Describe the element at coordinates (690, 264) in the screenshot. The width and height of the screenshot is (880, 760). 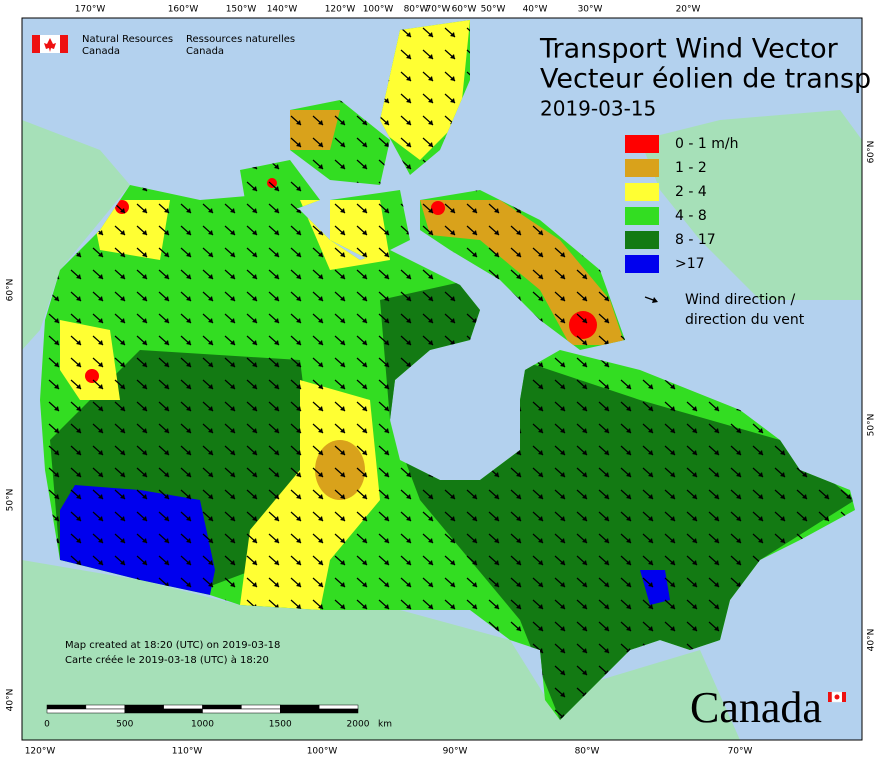
I see `legend-label: >17` at that location.